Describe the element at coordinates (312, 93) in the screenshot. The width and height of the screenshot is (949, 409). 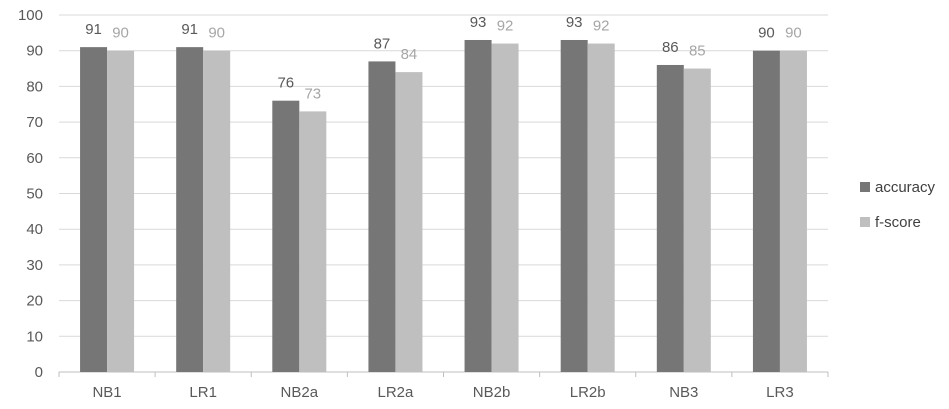
I see `data-label-f-score: 73` at that location.